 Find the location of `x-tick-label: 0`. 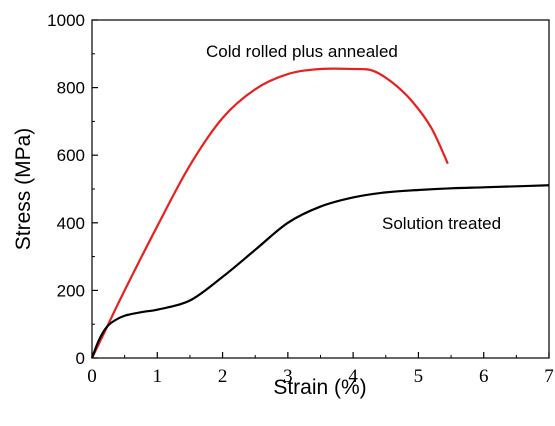

x-tick-label: 0 is located at coordinates (92, 376).